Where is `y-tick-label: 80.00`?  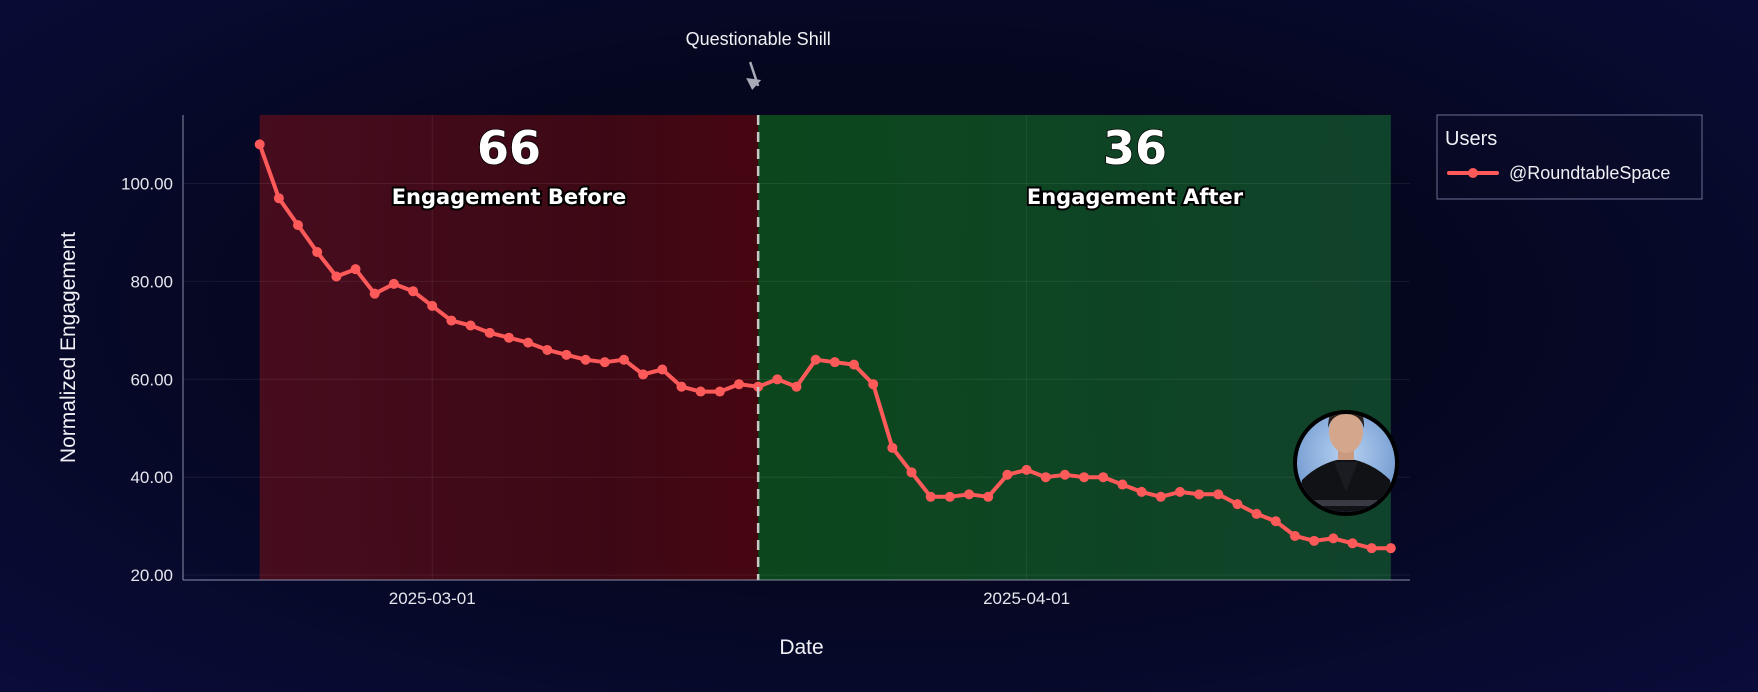
y-tick-label: 80.00 is located at coordinates (151, 281).